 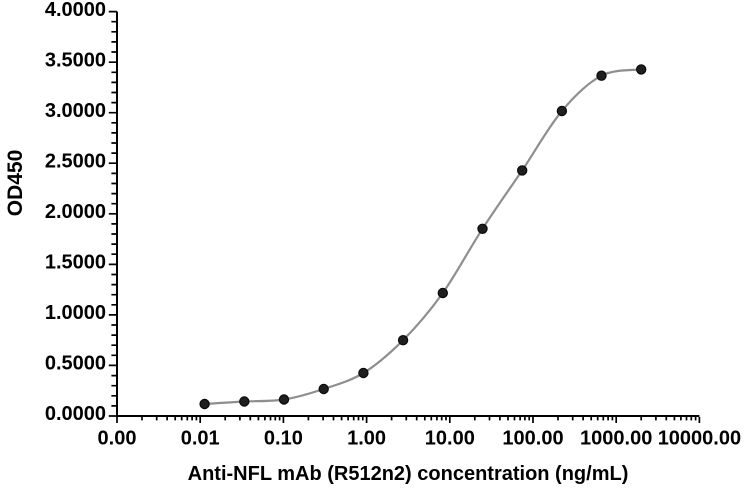 What do you see at coordinates (200, 439) in the screenshot?
I see `svg-text: 0.01` at bounding box center [200, 439].